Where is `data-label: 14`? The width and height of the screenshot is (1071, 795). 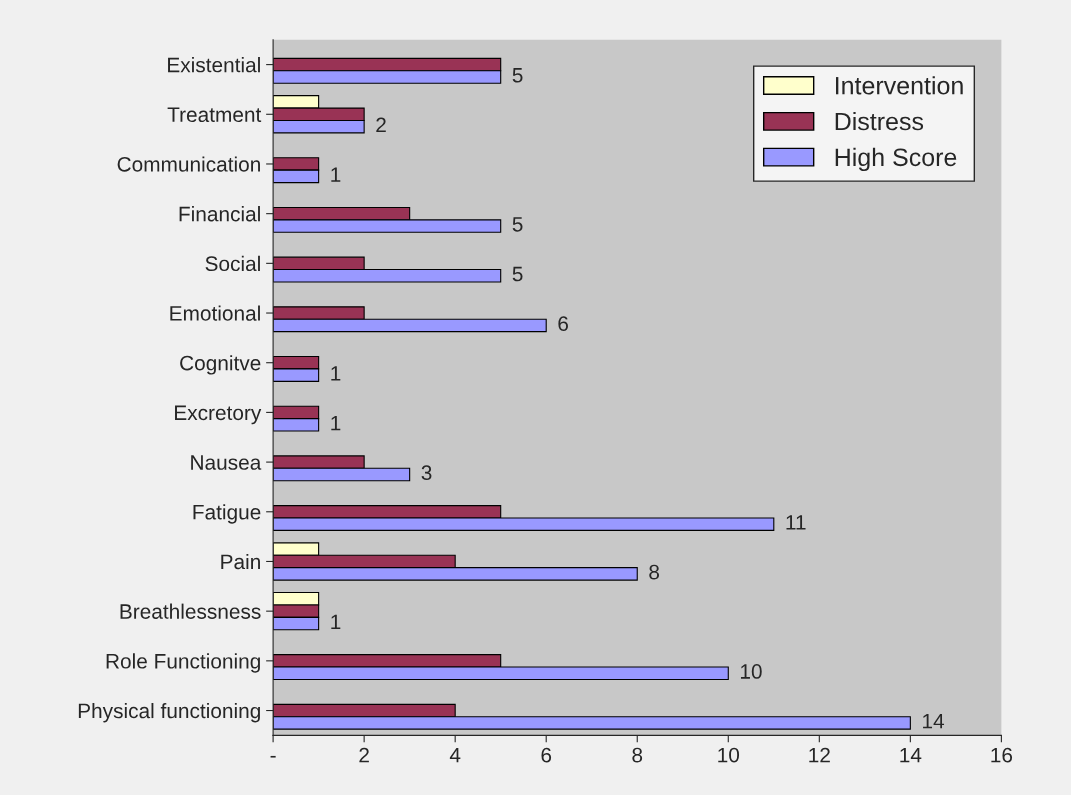 data-label: 14 is located at coordinates (934, 721).